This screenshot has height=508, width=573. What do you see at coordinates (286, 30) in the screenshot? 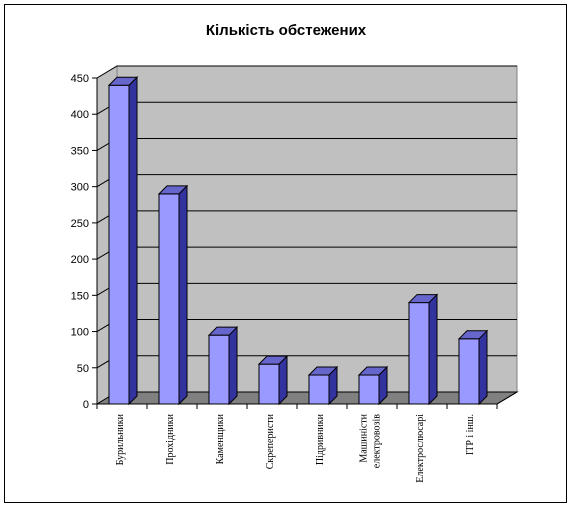
I see `chart-title: Кількість обстежених` at bounding box center [286, 30].